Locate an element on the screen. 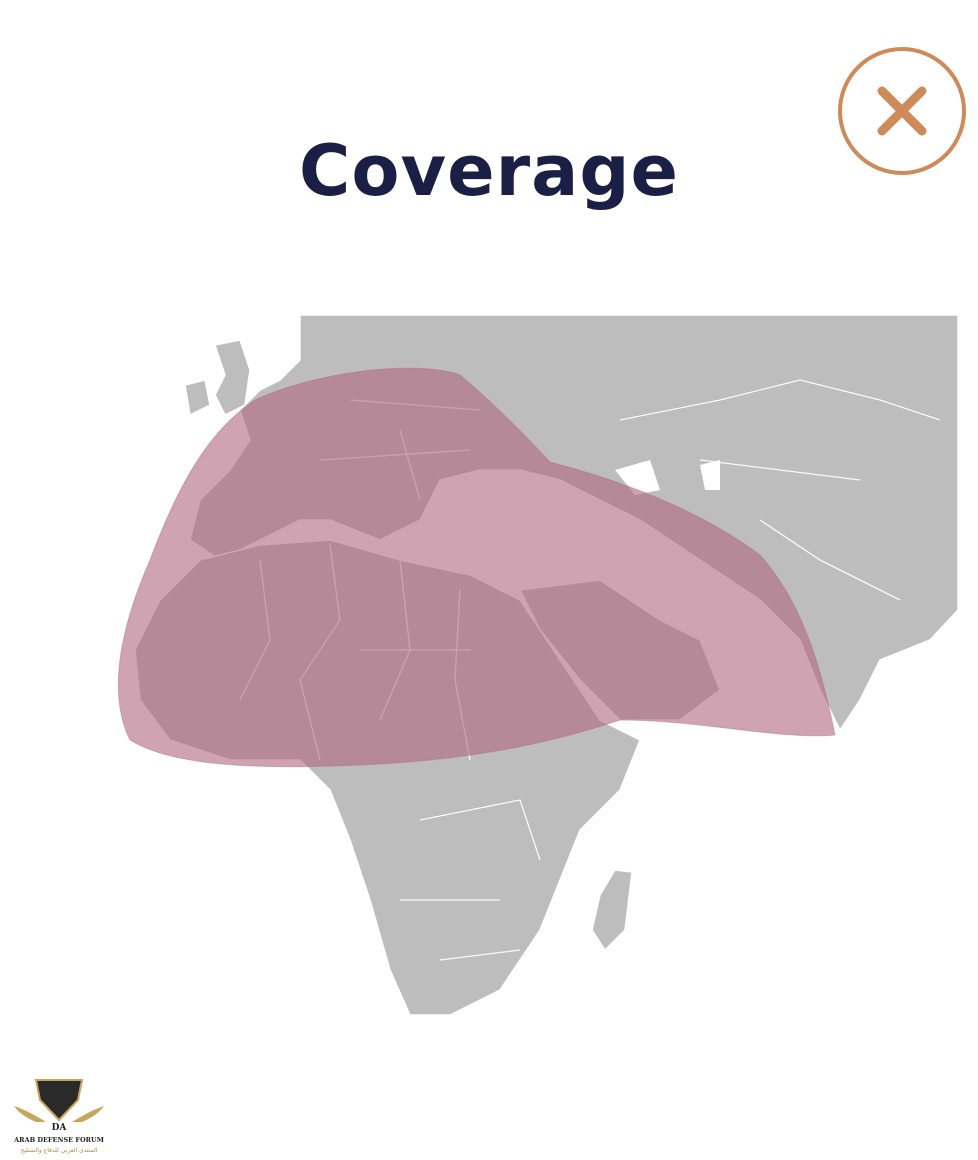  logo-mark: DA is located at coordinates (60, 1128).